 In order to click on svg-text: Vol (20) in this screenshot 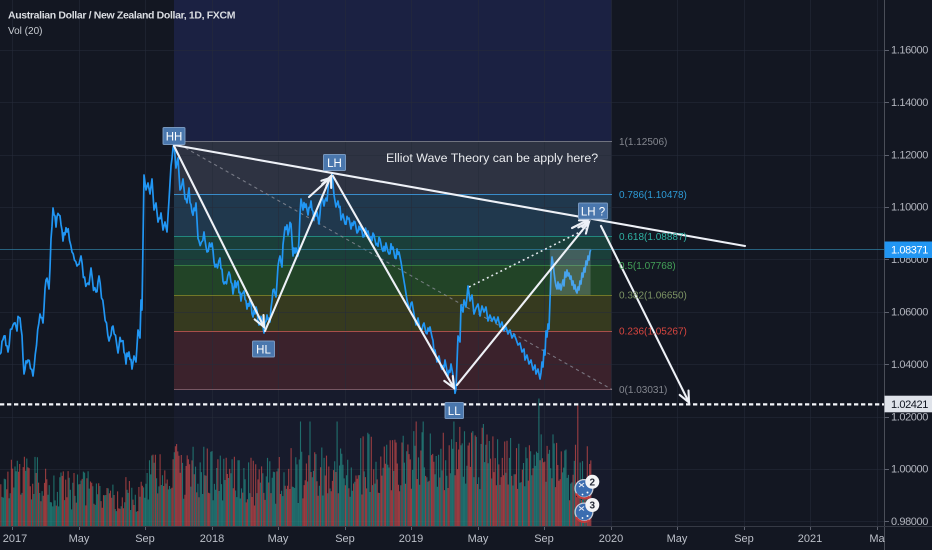, I will do `click(25, 31)`.